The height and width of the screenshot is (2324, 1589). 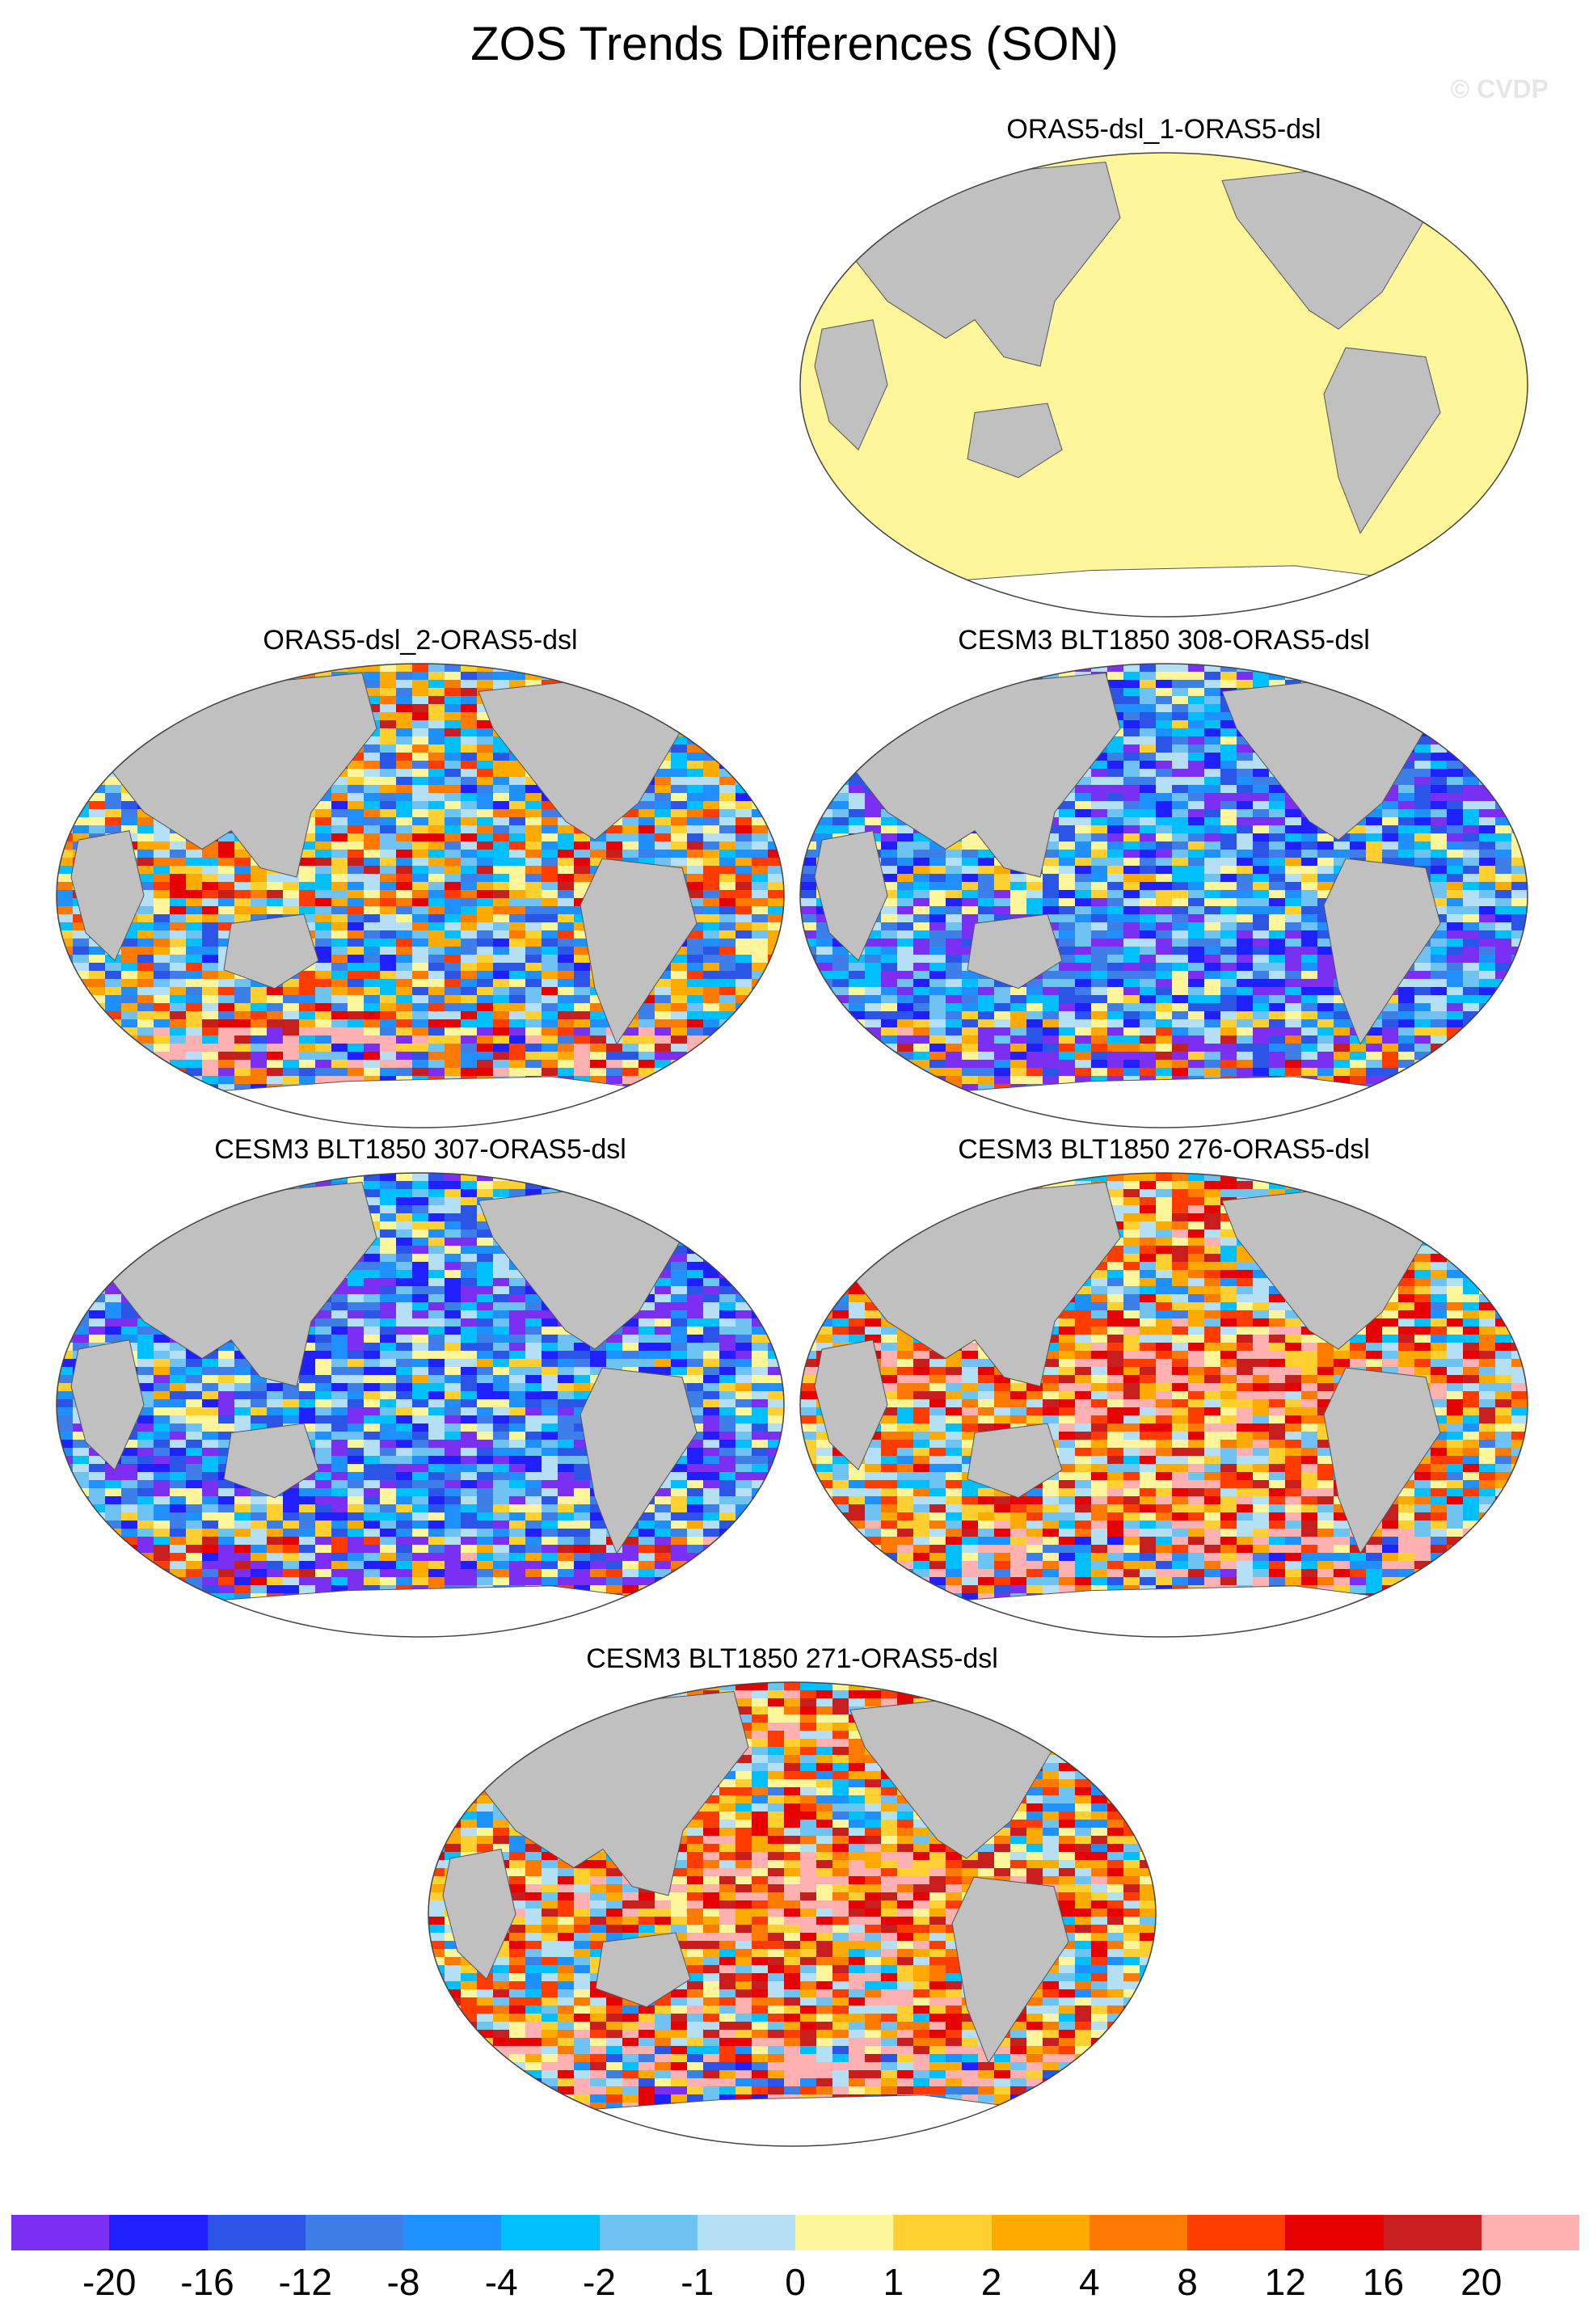 I want to click on colorbar-tick-label: -12, so click(x=305, y=2282).